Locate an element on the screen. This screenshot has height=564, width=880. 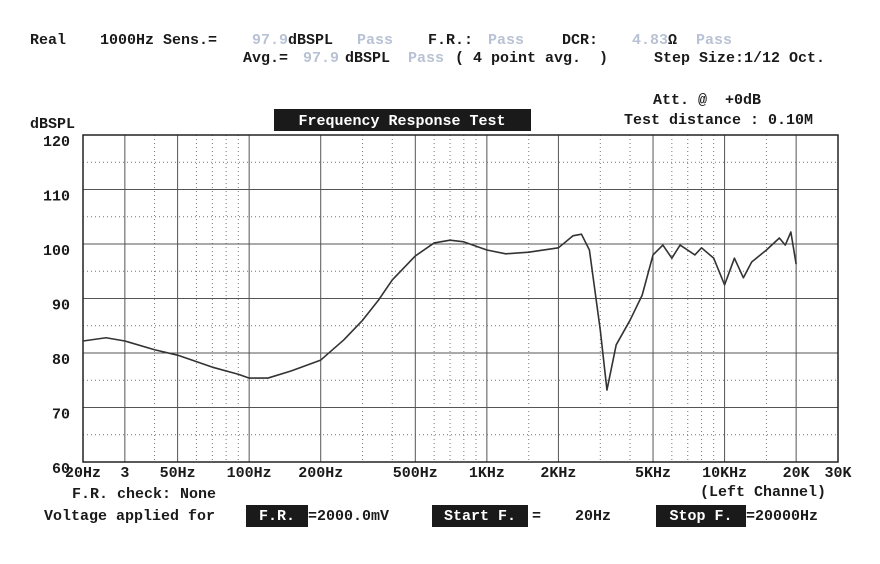
x-tick-label: 20Hz is located at coordinates (83, 473).